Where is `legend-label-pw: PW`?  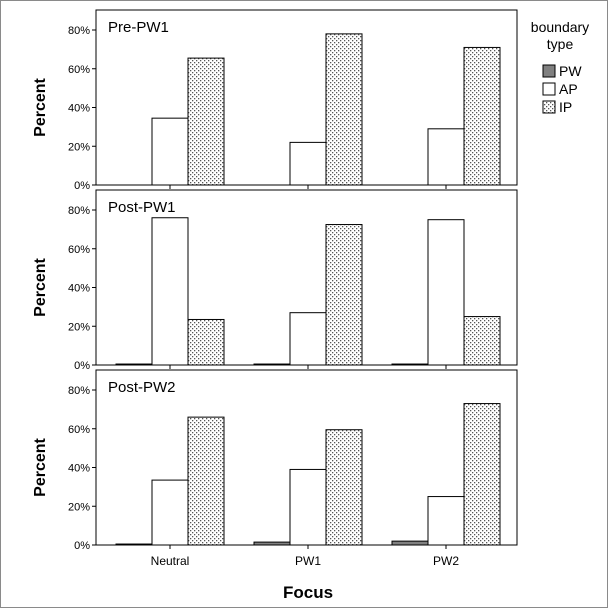
legend-label-pw: PW is located at coordinates (570, 71).